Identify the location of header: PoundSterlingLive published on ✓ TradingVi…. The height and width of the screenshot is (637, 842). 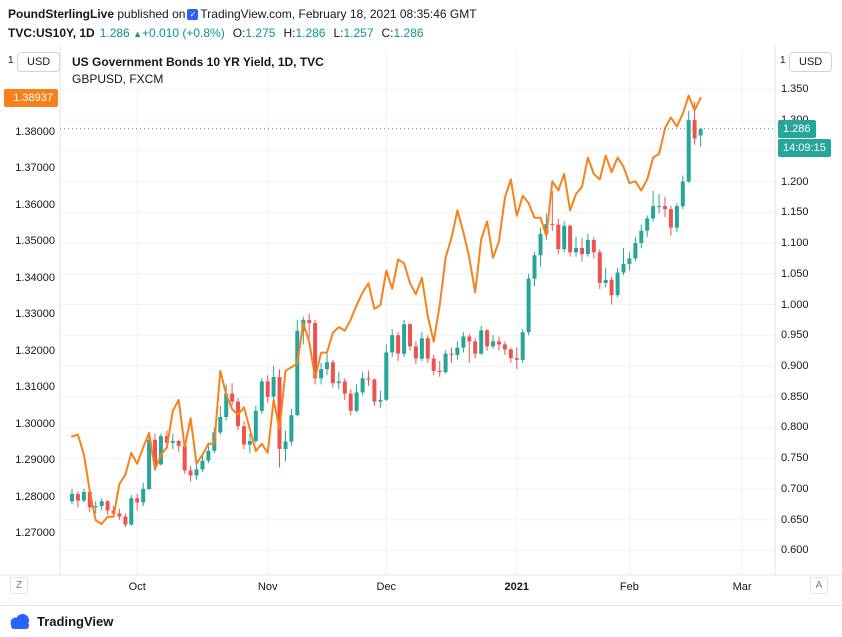
(421, 23).